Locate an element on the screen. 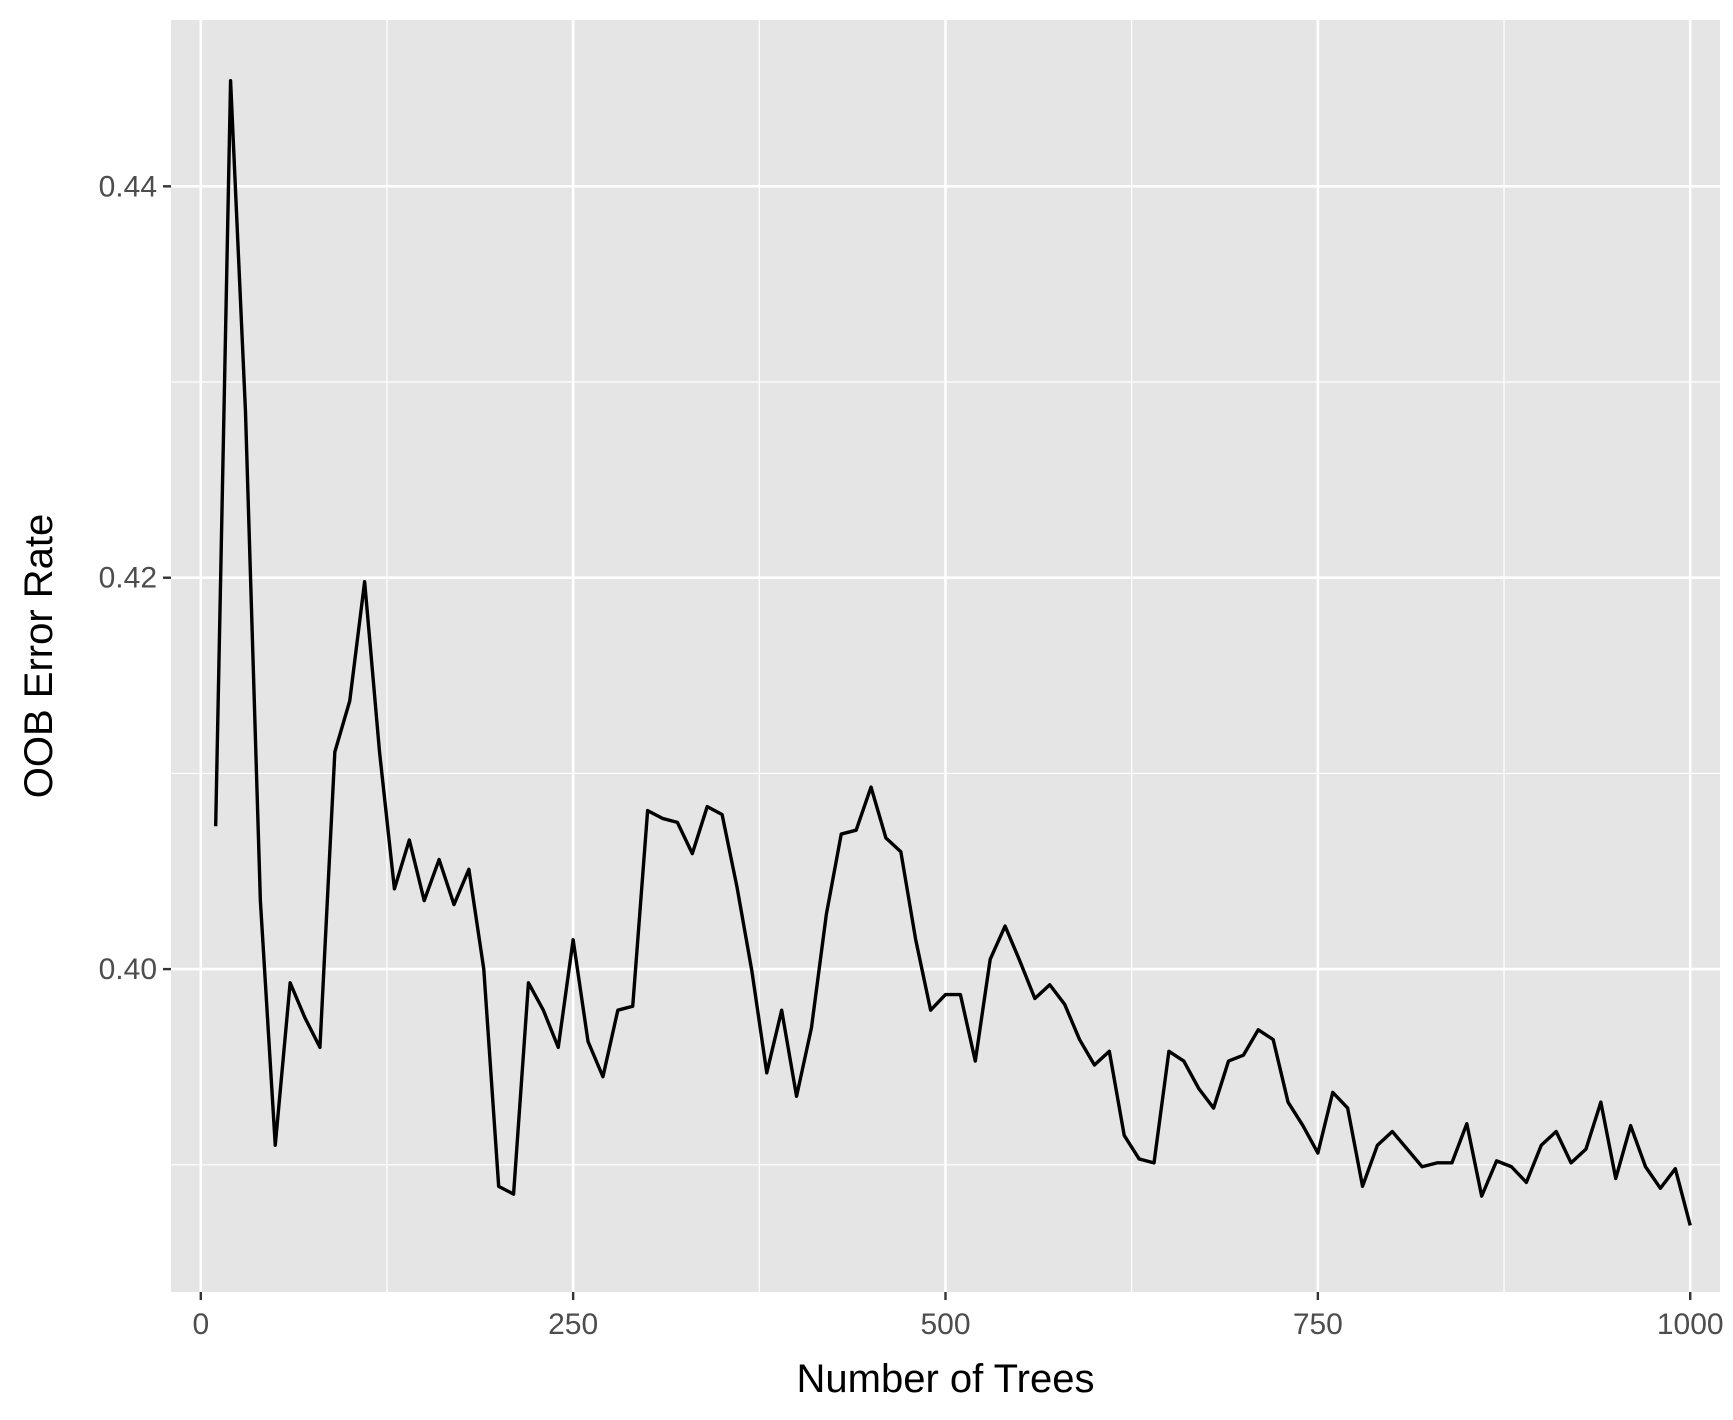 The image size is (1733, 1420). y-axis: 0.40 0.42 0.44 is located at coordinates (135, 578).